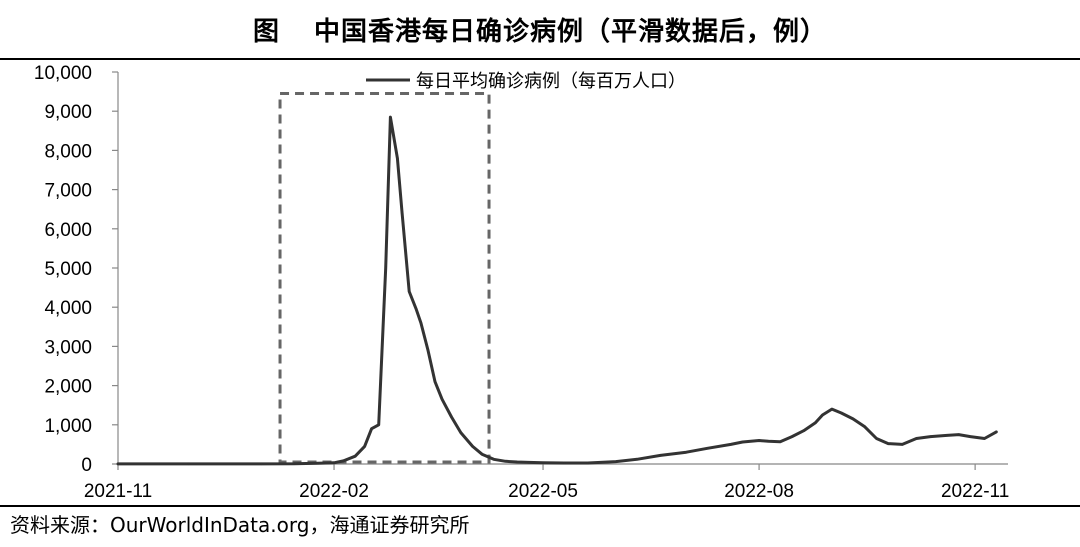  I want to click on x-tick-label: 2022-02, so click(334, 491).